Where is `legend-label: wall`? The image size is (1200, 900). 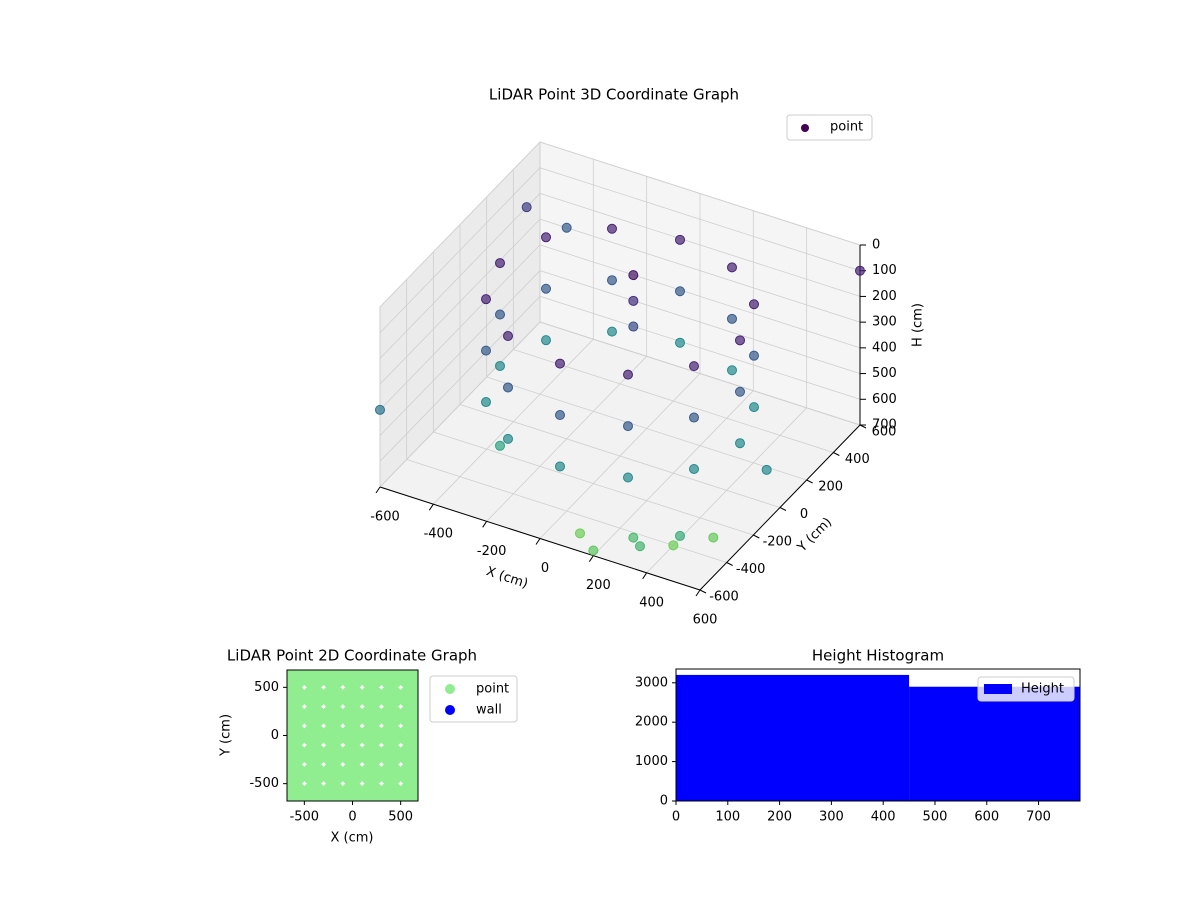
legend-label: wall is located at coordinates (489, 710).